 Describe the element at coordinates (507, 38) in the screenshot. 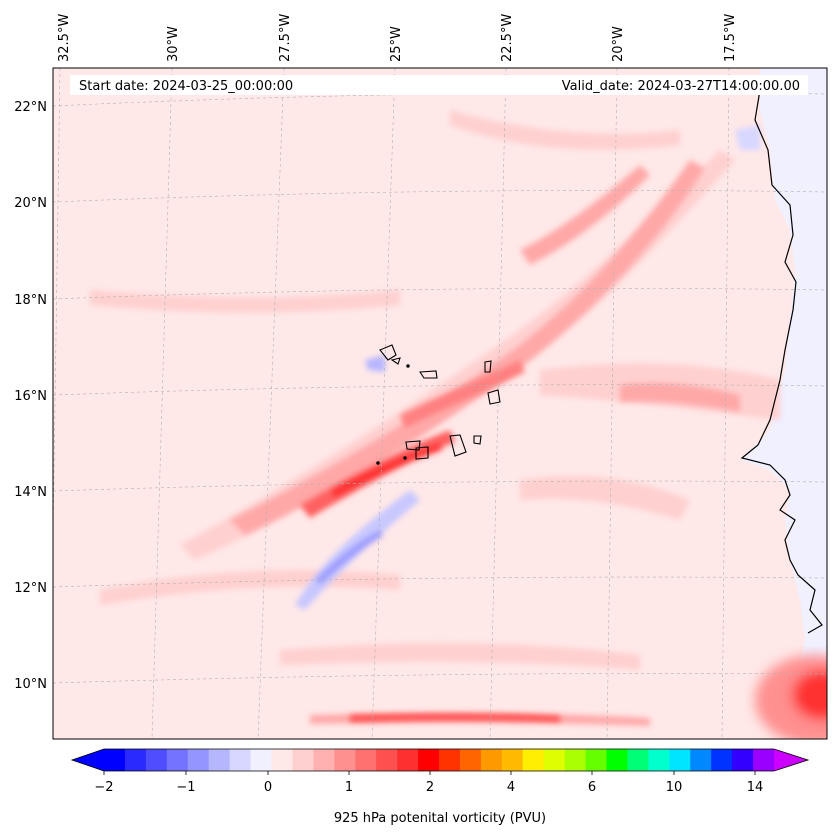

I see `lon-label: 22.5°W` at that location.